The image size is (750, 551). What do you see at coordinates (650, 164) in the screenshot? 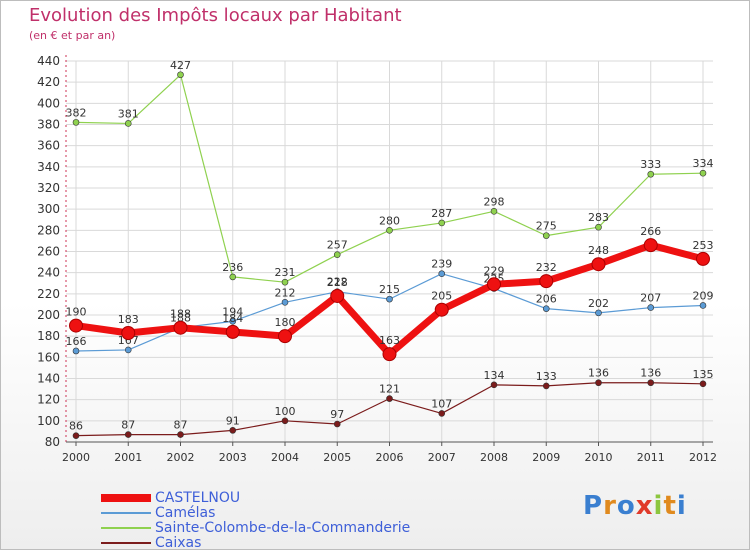
I see `data-label: 333` at bounding box center [650, 164].